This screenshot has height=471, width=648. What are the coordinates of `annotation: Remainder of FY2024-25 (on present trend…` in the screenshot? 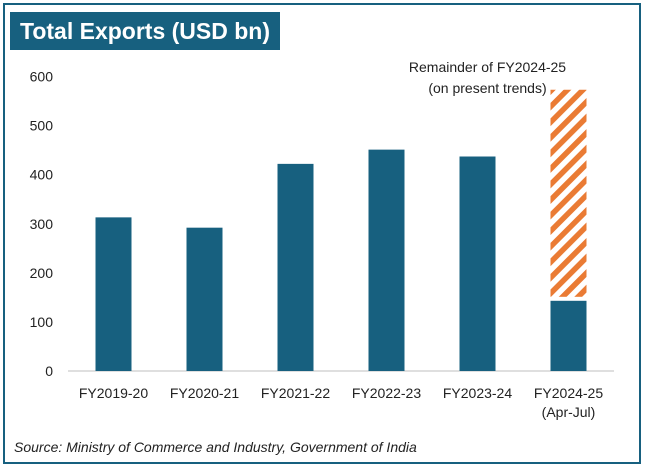 It's located at (487, 77).